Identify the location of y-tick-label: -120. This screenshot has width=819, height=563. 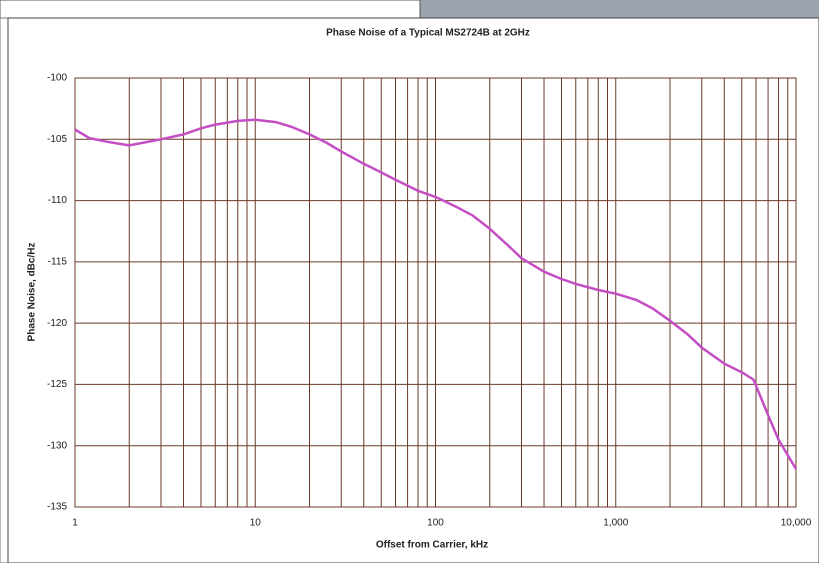
(57, 323).